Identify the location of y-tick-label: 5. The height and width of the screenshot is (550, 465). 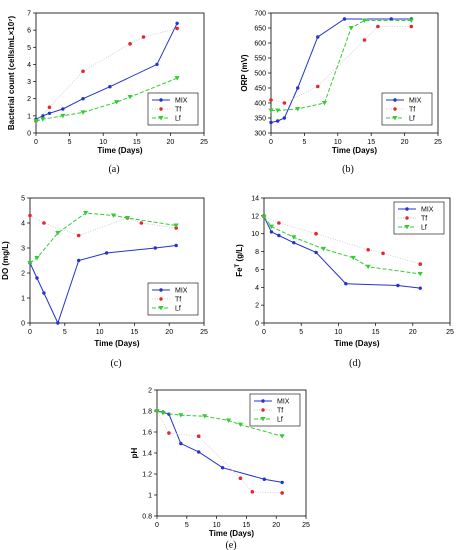
(29, 48).